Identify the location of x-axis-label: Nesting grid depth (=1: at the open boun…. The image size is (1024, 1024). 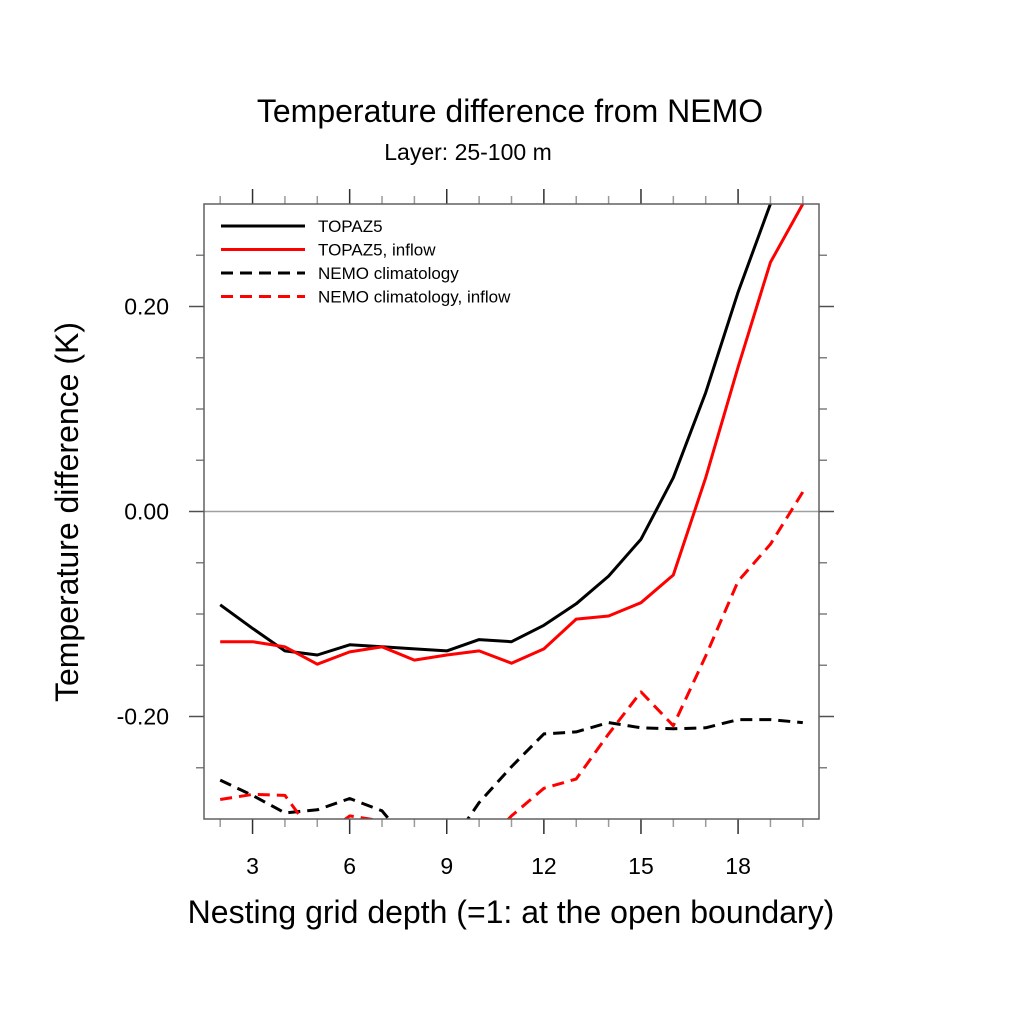
(511, 912).